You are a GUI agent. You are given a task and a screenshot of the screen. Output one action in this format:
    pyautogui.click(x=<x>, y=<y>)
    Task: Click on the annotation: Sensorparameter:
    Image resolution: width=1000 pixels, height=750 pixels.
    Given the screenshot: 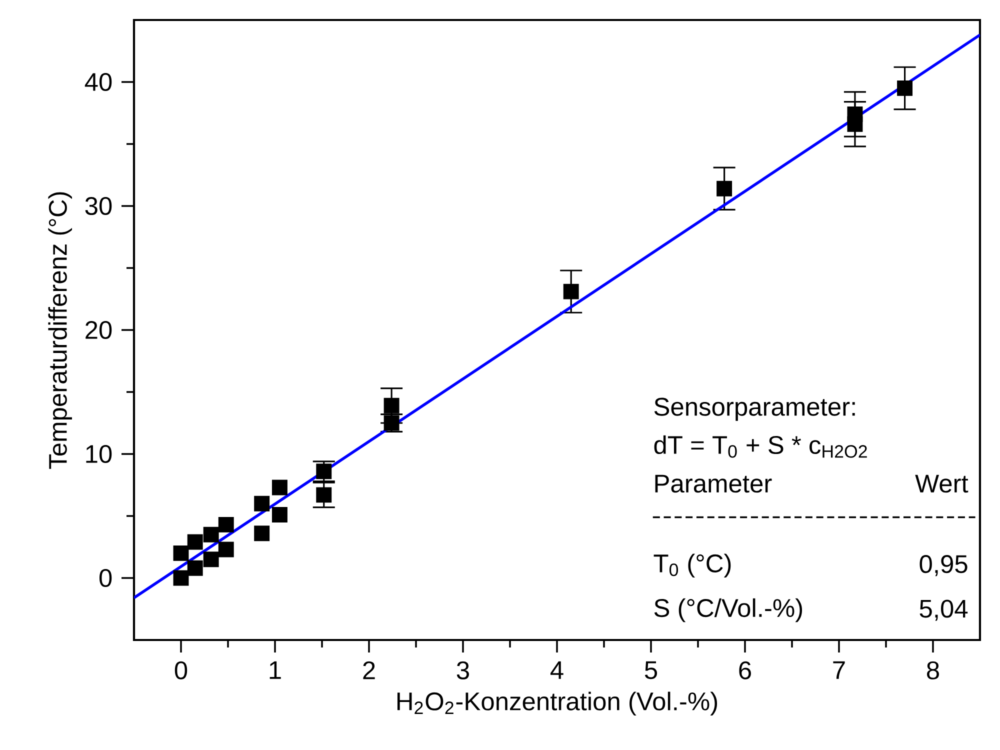 What is the action you would take?
    pyautogui.click(x=754, y=409)
    